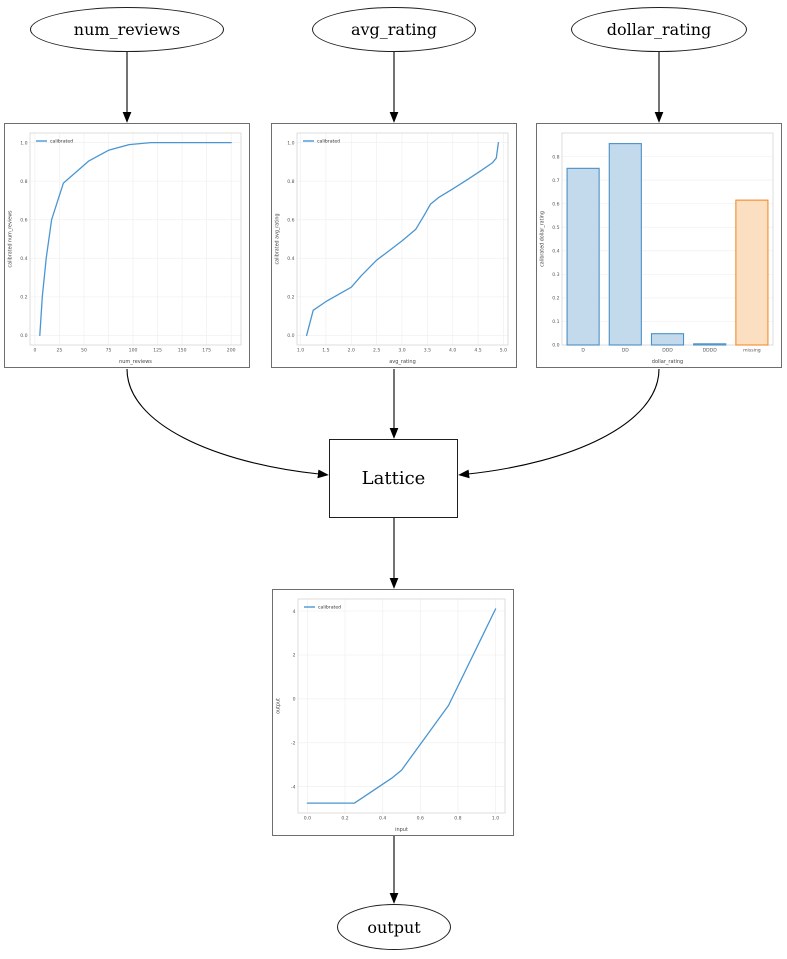  I want to click on x-tick-label: DD, so click(626, 351).